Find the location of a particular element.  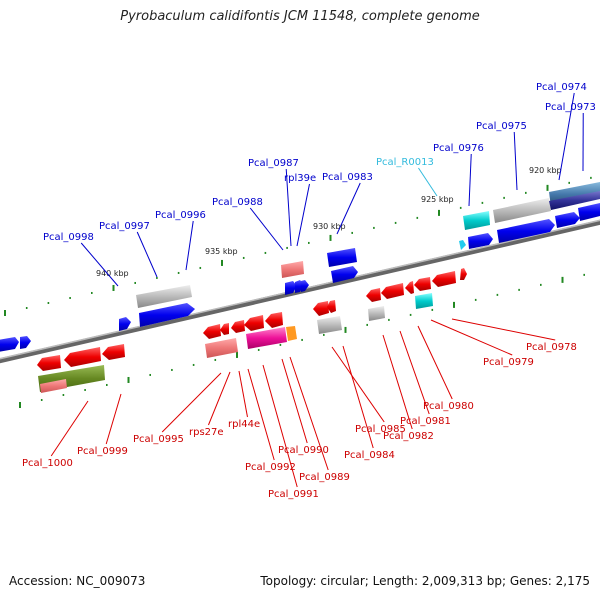

gene-label: Pcal_0976 is located at coordinates (458, 148).